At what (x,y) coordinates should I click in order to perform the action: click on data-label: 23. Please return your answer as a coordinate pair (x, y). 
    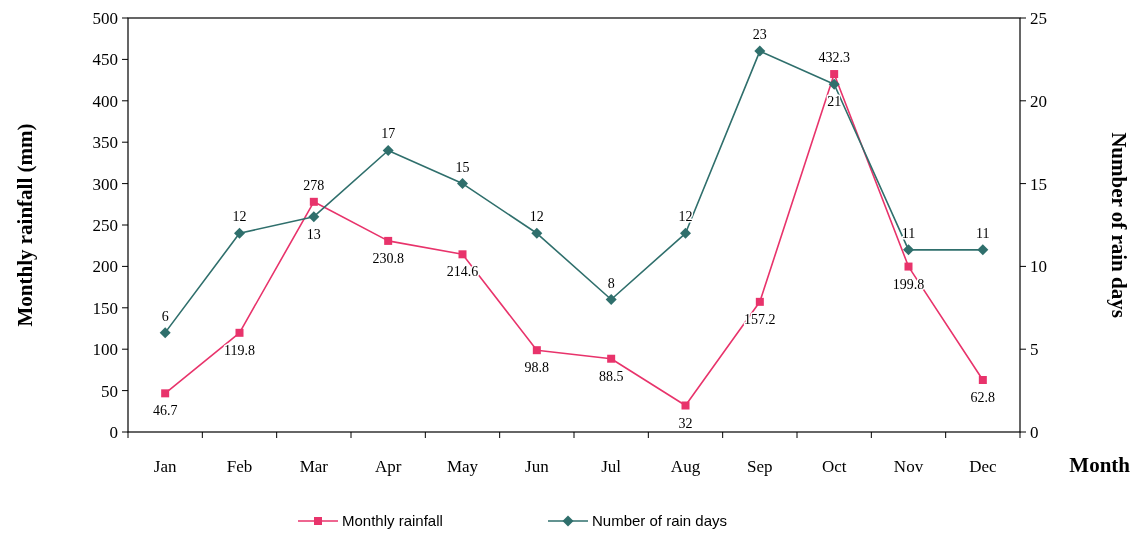
    Looking at the image, I should click on (759, 35).